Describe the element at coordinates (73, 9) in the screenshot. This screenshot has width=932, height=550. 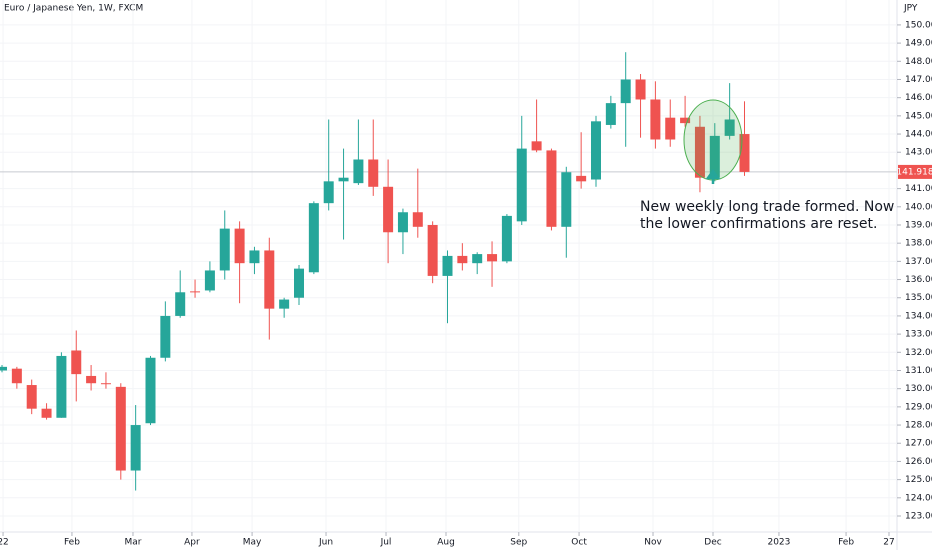
I see `chart-title: Euro / Japanese Yen, 1W, FXCM` at that location.